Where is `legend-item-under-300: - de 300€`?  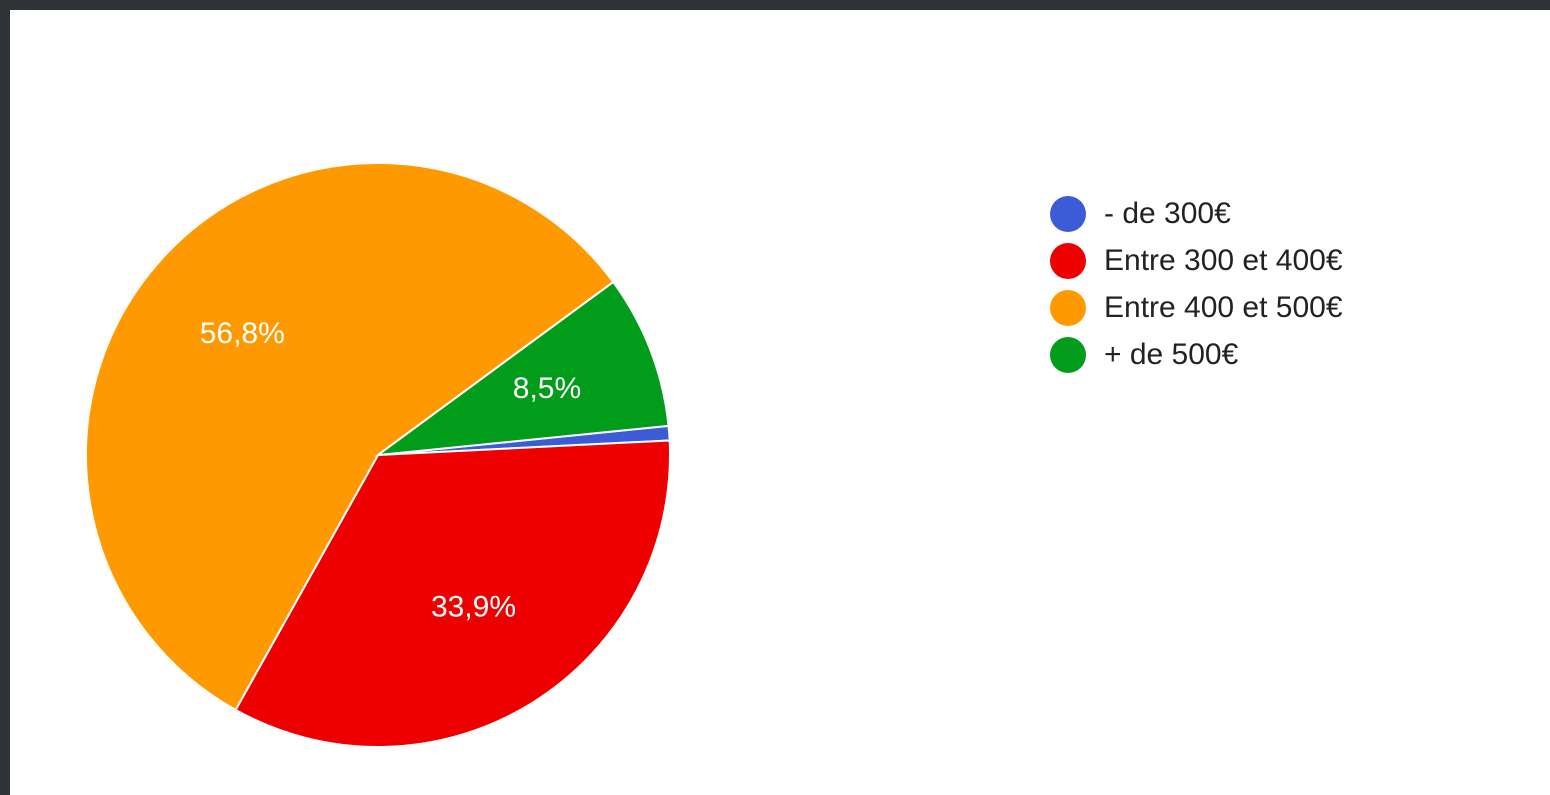 legend-item-under-300: - de 300€ is located at coordinates (1196, 213).